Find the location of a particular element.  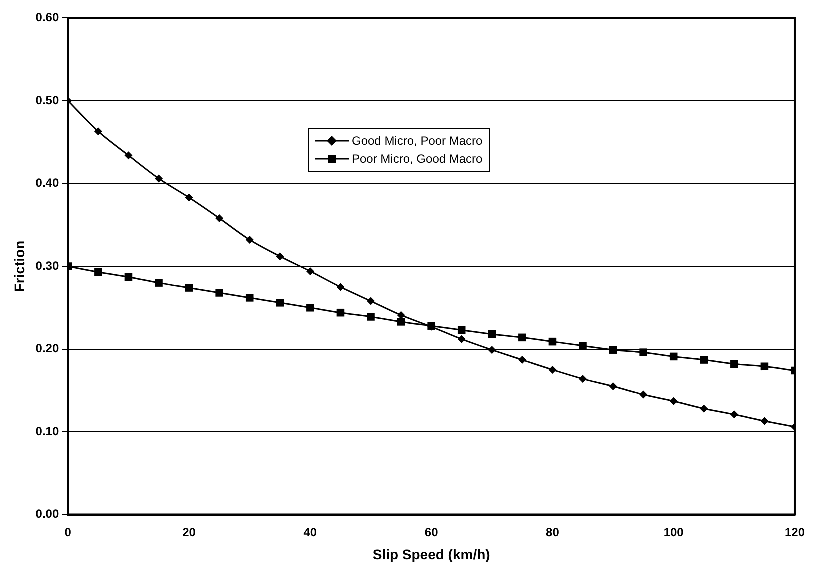

x-tick-label: 0 is located at coordinates (68, 532).